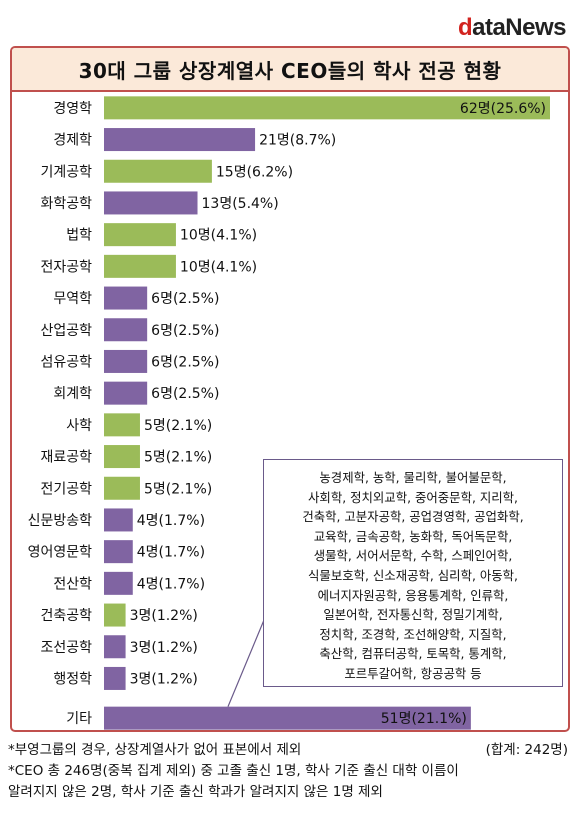 Image resolution: width=580 pixels, height=813 pixels. I want to click on footnote-3: 알려지지 않은 2명, 학사 기준 출신 학과가 알려지지 않은 1명 제외, so click(195, 792).